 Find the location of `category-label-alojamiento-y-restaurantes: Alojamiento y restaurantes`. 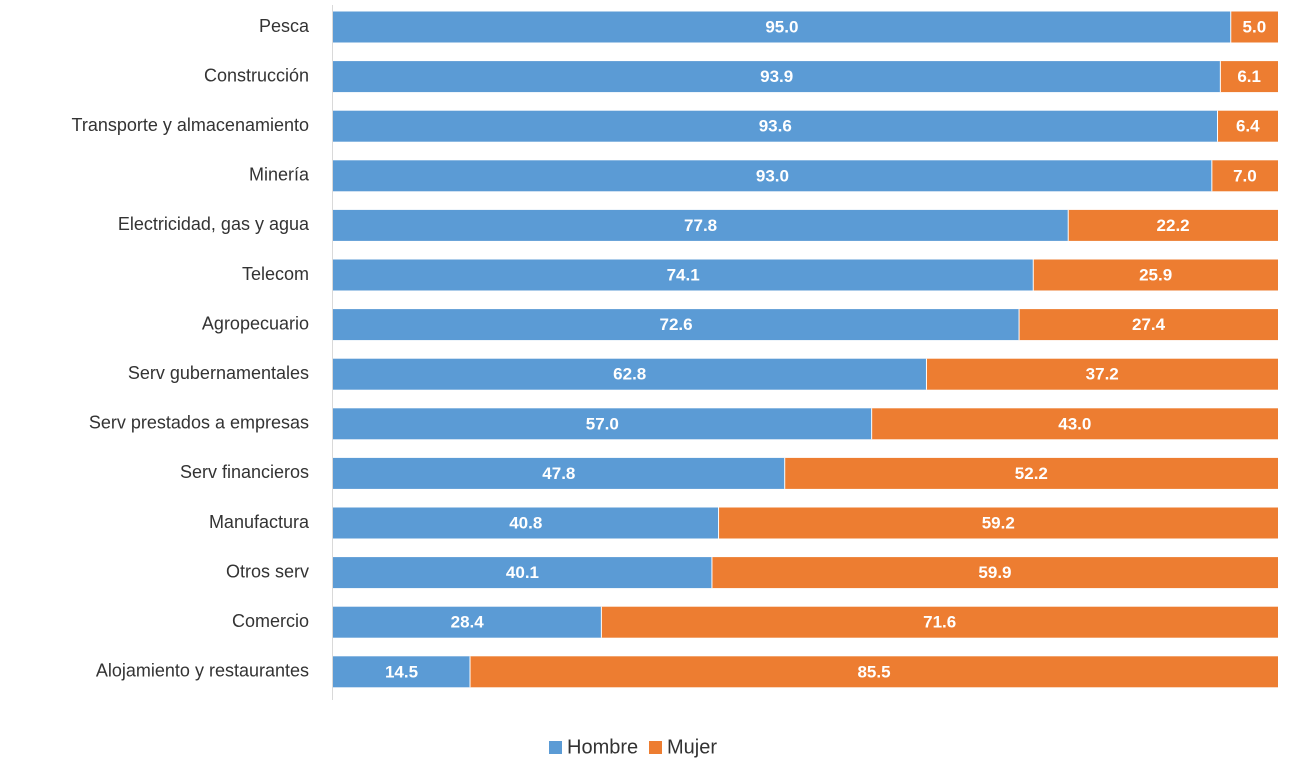

category-label-alojamiento-y-restaurantes: Alojamiento y restaurantes is located at coordinates (202, 671).